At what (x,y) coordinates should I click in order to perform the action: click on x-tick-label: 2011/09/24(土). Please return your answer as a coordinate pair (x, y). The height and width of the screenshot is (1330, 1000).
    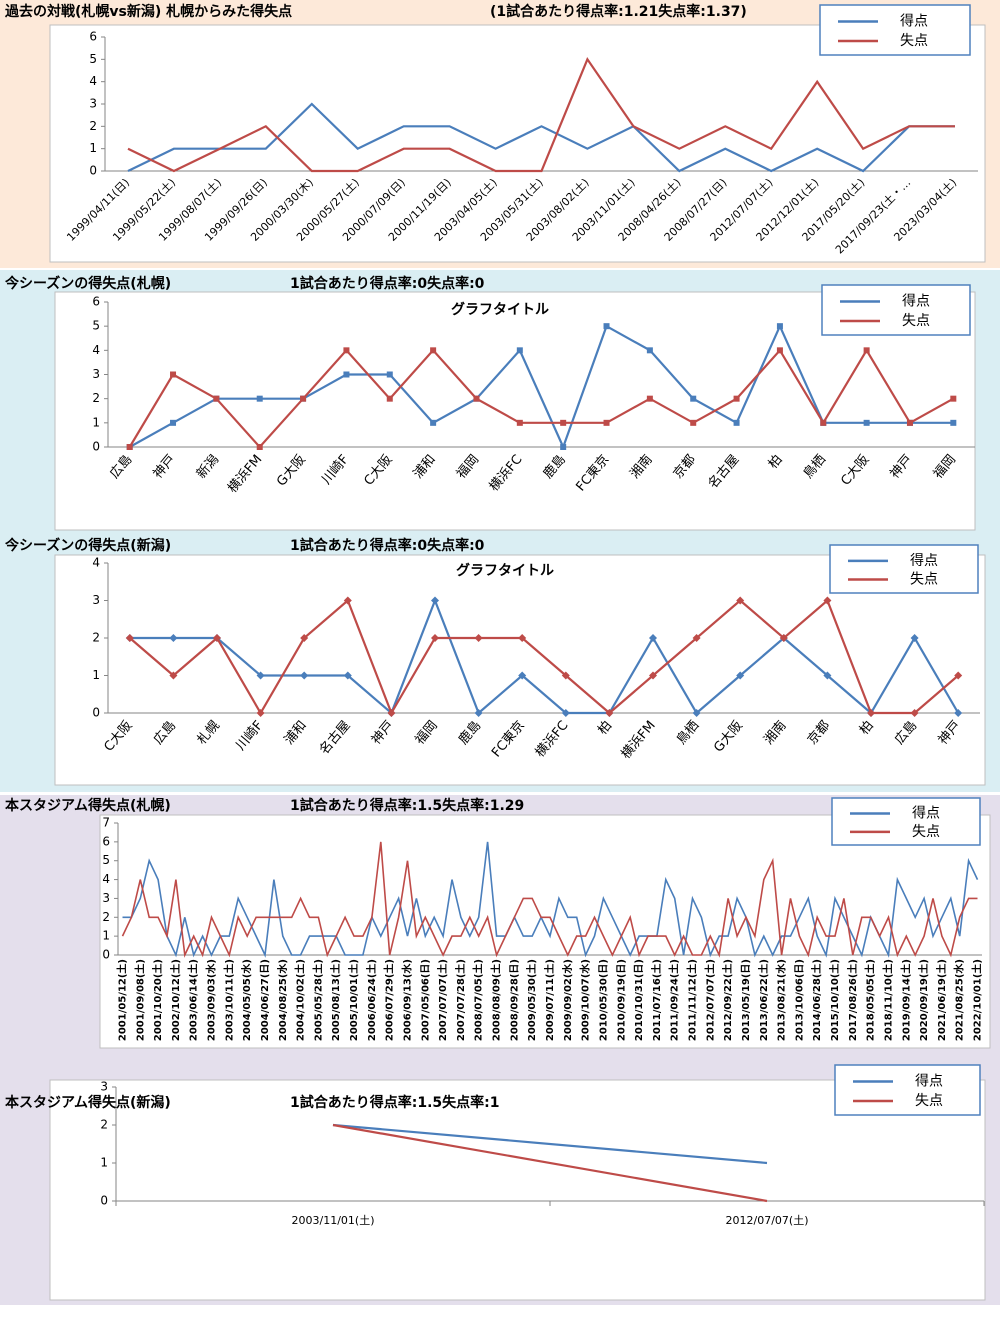
    Looking at the image, I should click on (674, 1000).